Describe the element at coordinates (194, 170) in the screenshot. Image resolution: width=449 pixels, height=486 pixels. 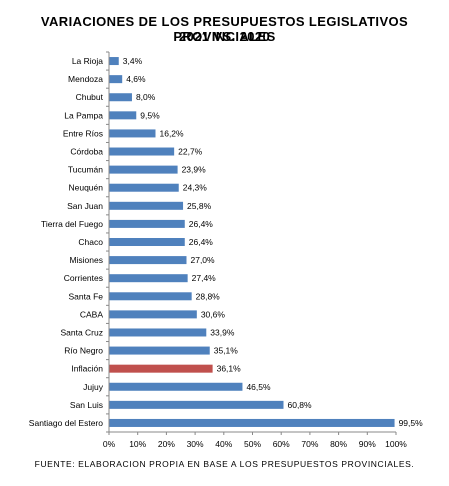
I see `data-label: 23,9%` at that location.